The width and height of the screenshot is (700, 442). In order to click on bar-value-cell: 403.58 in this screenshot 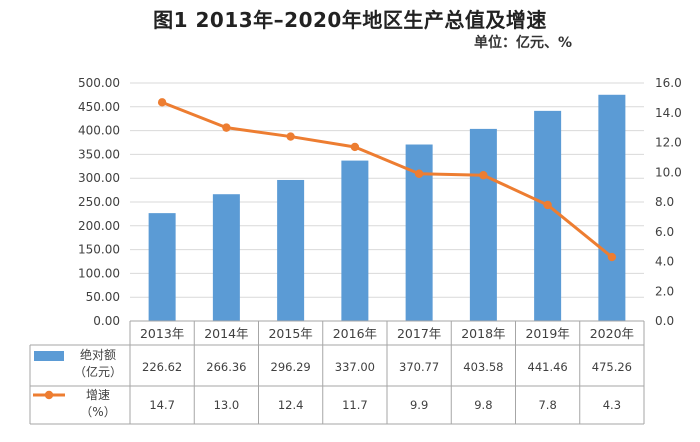, I will do `click(483, 367)`.